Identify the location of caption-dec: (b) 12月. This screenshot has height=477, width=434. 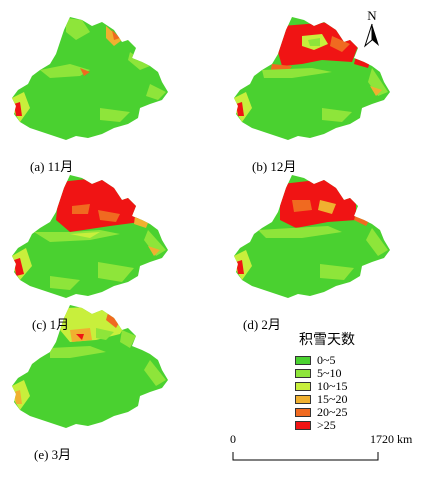
(274, 166).